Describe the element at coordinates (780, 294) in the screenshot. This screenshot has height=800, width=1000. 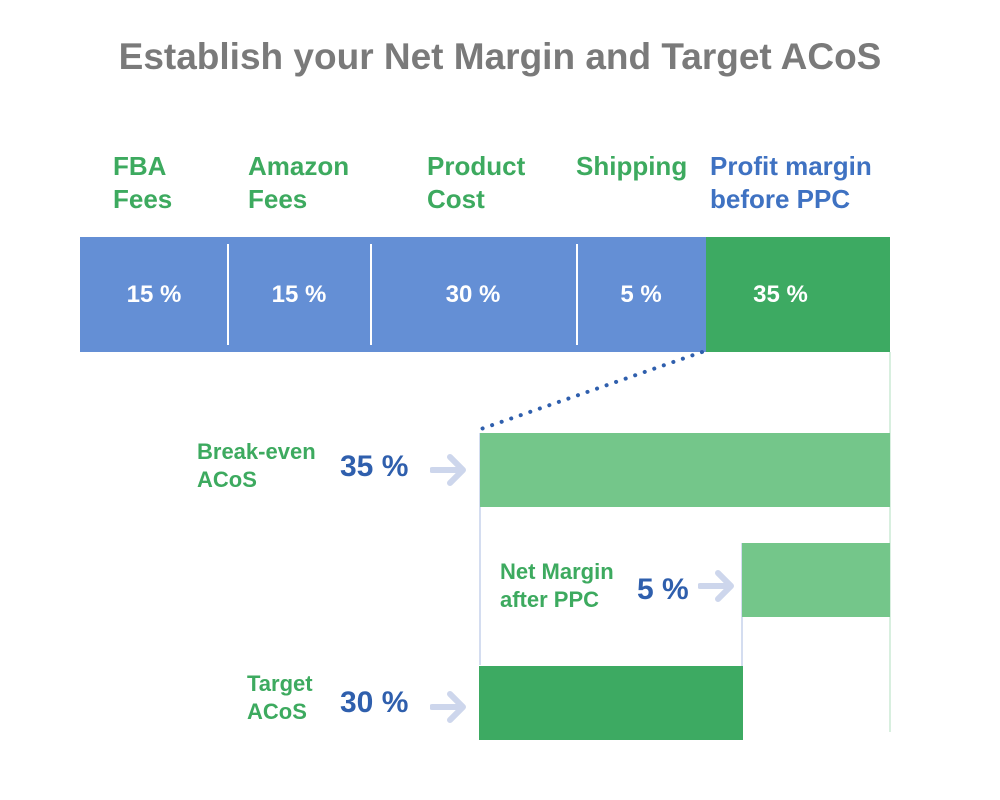
I see `profit-margin-value: 35 %` at that location.